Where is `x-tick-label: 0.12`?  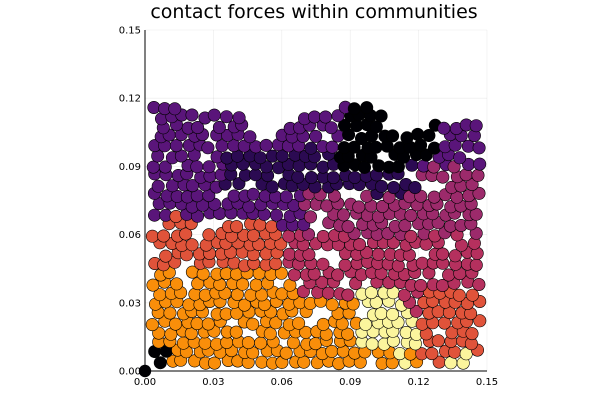 x-tick-label: 0.12 is located at coordinates (418, 382).